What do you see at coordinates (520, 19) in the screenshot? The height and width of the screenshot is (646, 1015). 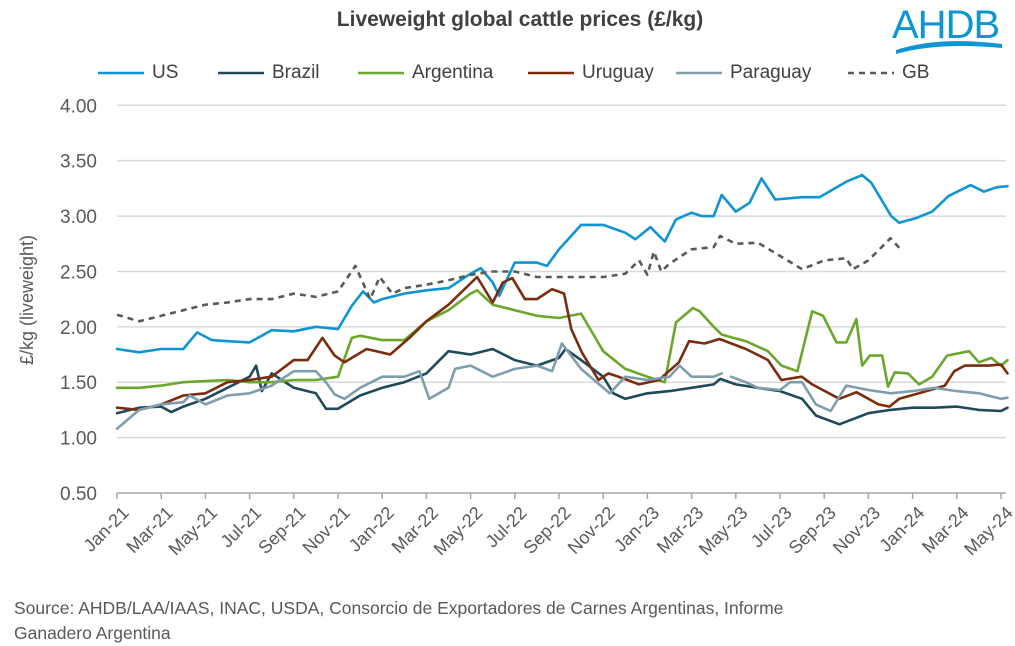 I see `chart-title: Liveweight global cattle prices (£/kg)` at bounding box center [520, 19].